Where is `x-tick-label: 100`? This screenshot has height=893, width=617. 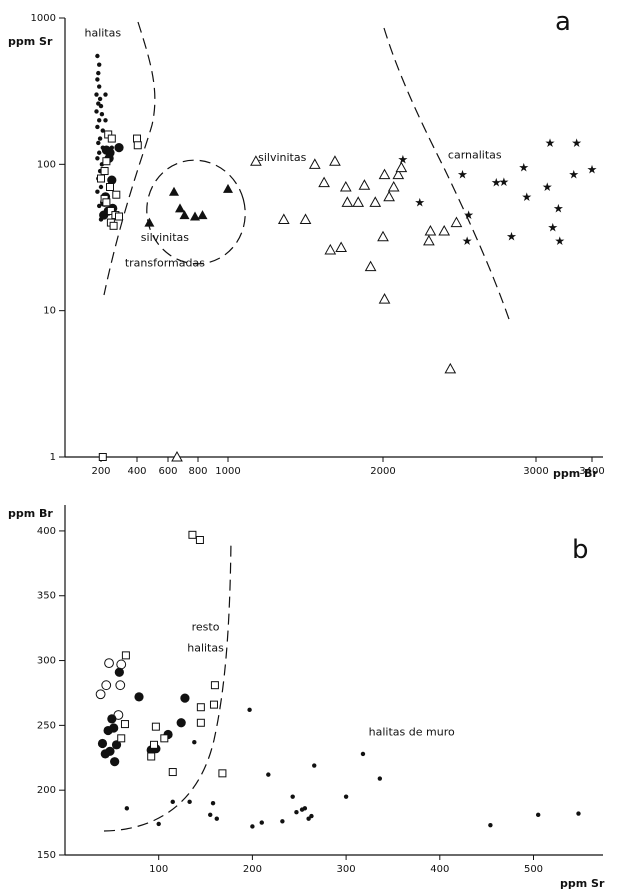 x-tick-label: 100 is located at coordinates (158, 869).